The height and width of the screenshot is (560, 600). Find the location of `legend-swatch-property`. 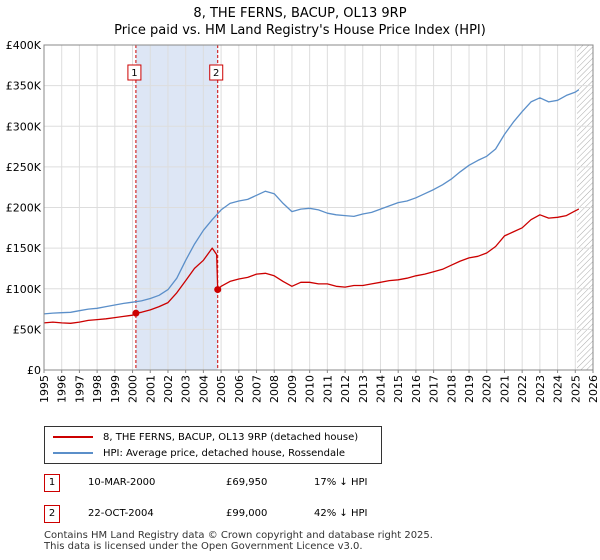

legend-swatch-property is located at coordinates (73, 437).